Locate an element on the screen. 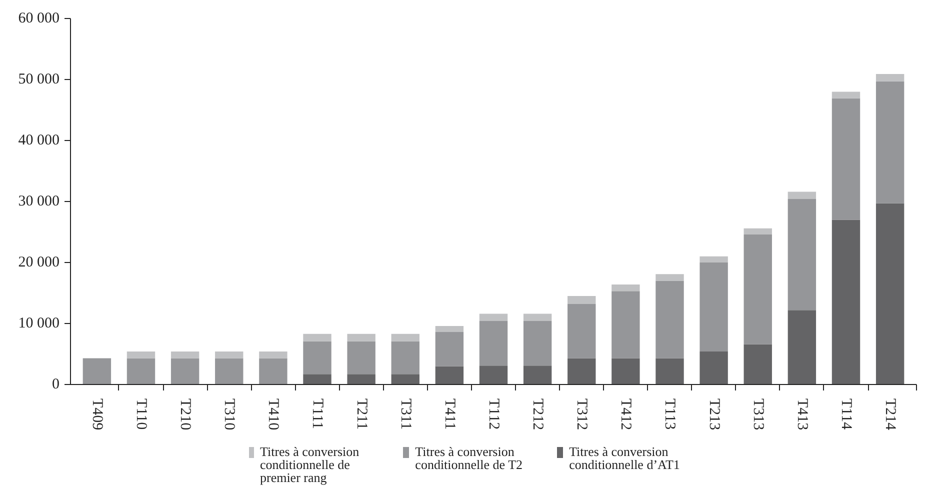  y-tick-label: 10 000 is located at coordinates (39, 324).